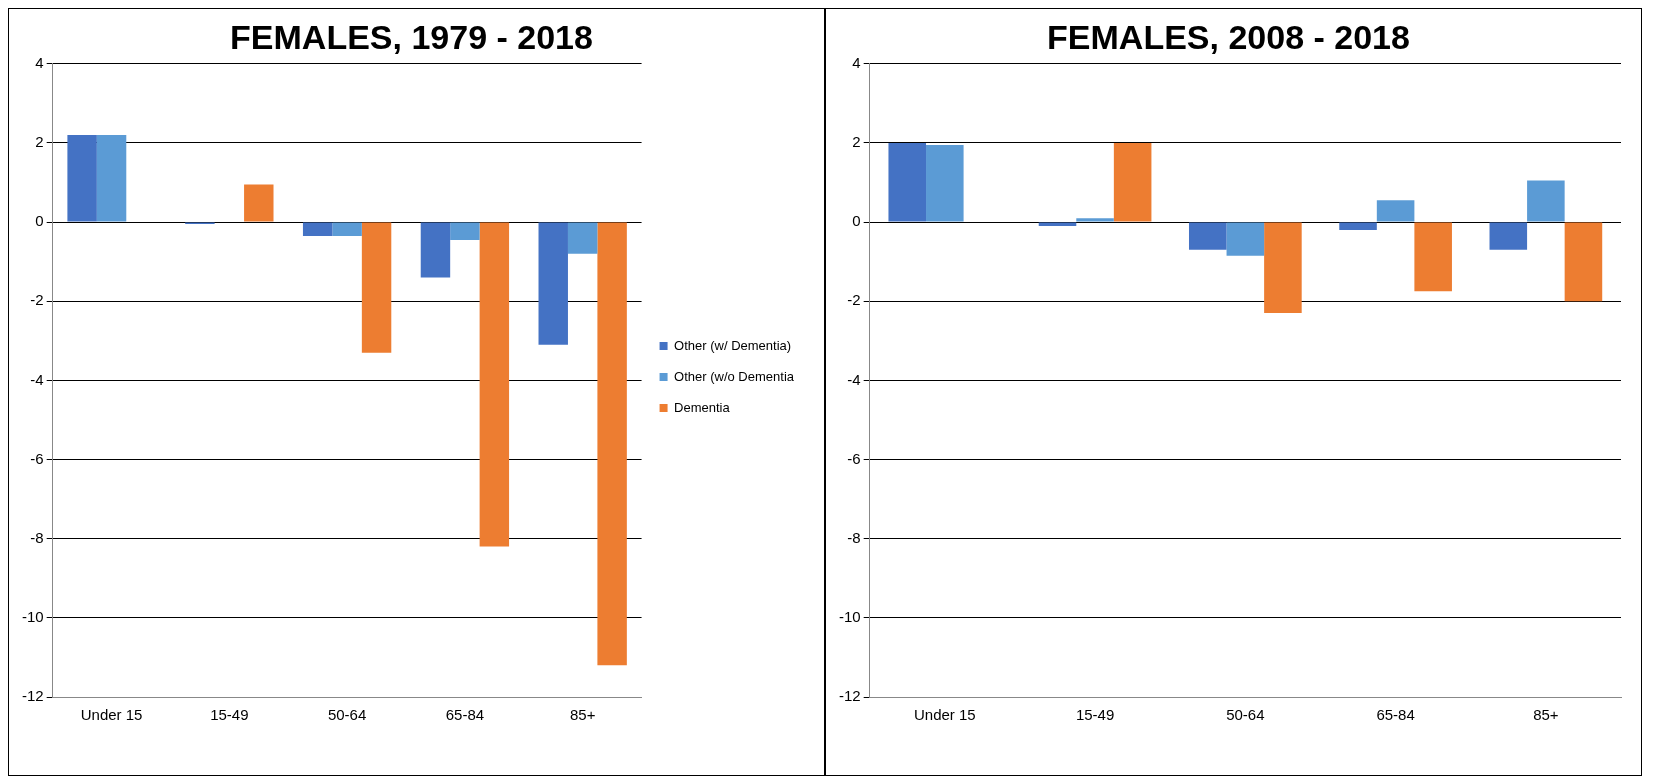 This screenshot has height=784, width=1653. I want to click on legend-label: Dementia, so click(702, 407).